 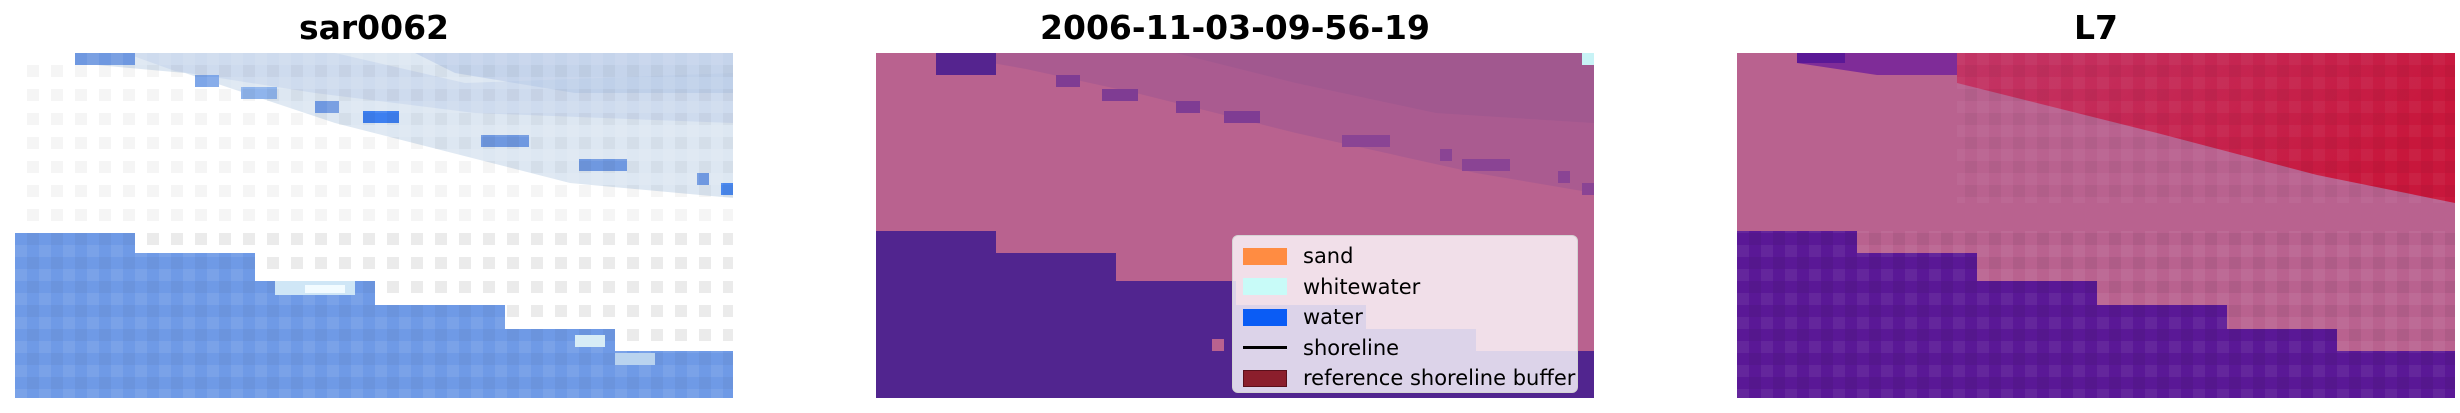 I want to click on reference-buffer-swatch, so click(x=1265, y=378).